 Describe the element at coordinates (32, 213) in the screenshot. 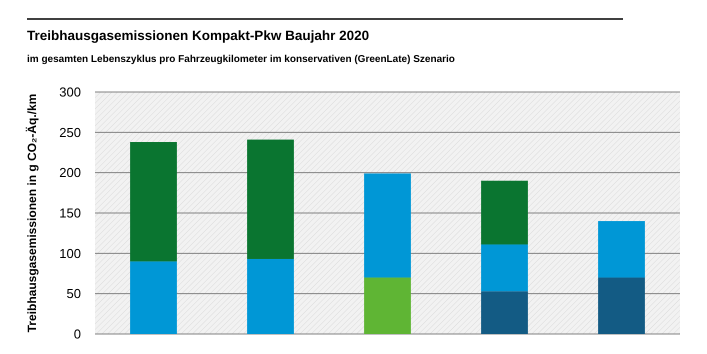

I see `y-axis-title: Treibhausgasemissionen in g CO₂-Äq./km` at that location.